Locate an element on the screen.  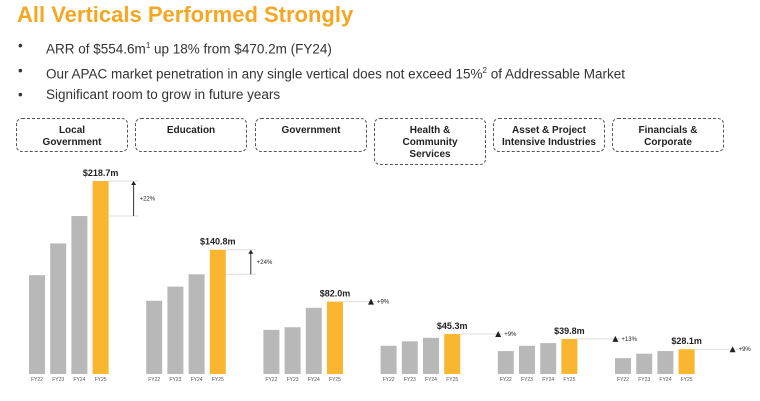
vertical-name: Education is located at coordinates (191, 130).